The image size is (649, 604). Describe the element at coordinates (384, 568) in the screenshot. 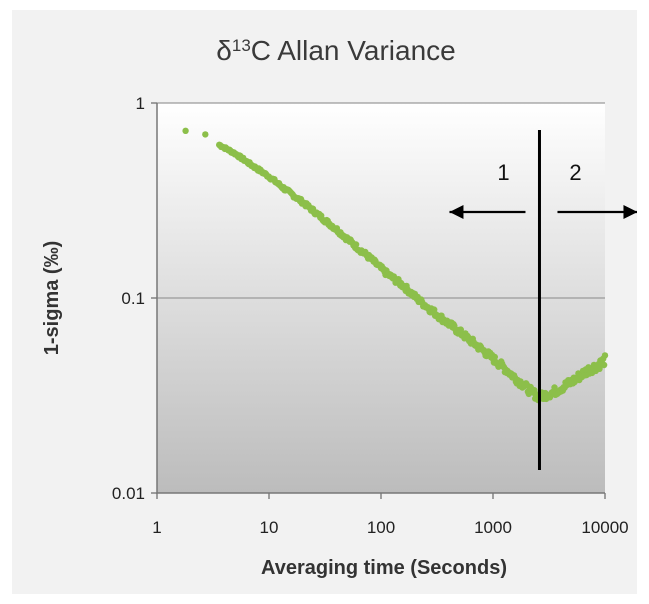

I see `x-axis-title: Averaging time (Seconds)` at that location.